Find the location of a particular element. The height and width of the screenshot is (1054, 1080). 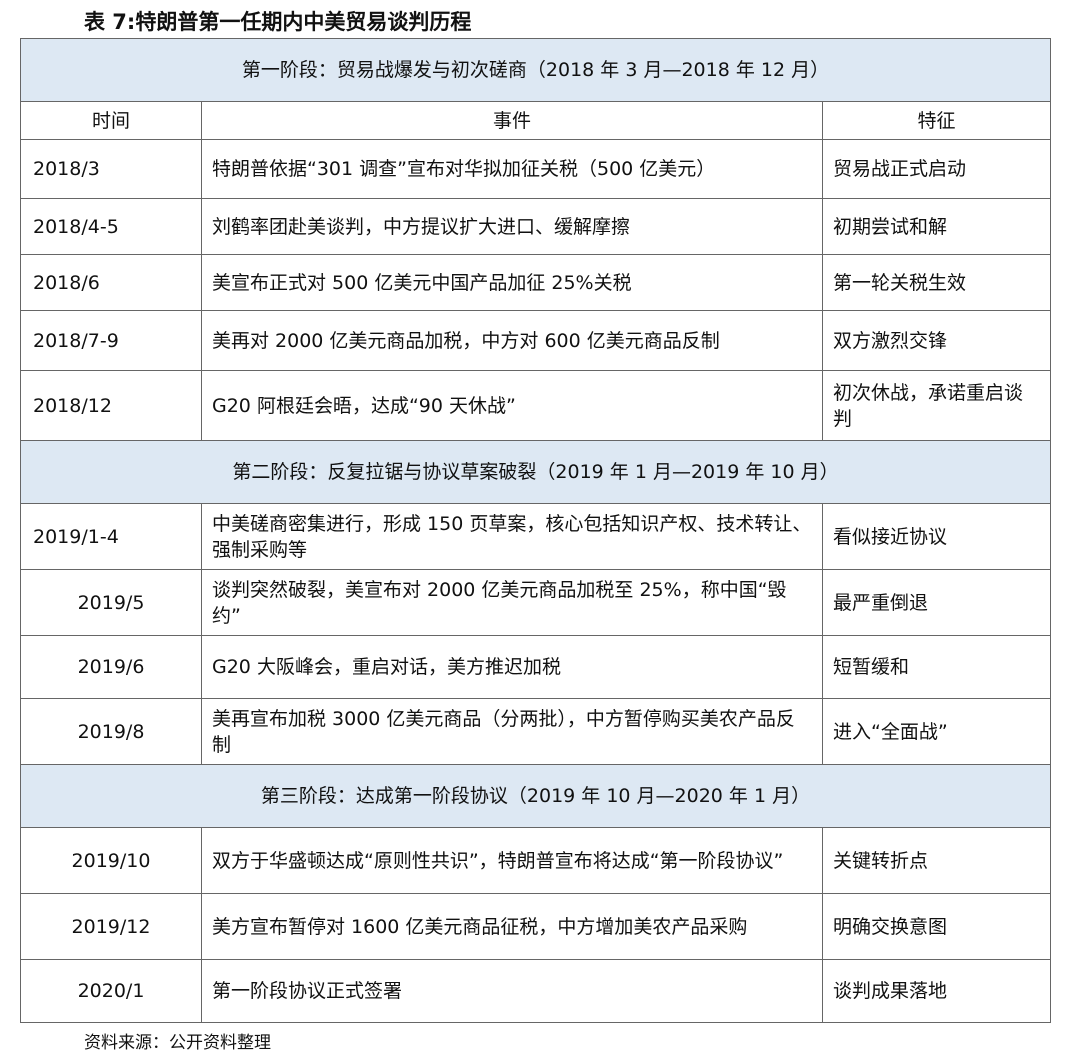

event-cell: 第一阶段协议正式签署 is located at coordinates (512, 991).